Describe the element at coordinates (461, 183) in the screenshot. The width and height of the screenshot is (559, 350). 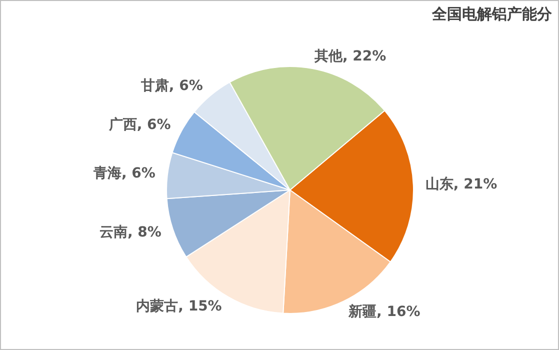
I see `slice-label: 山东, 21%` at that location.